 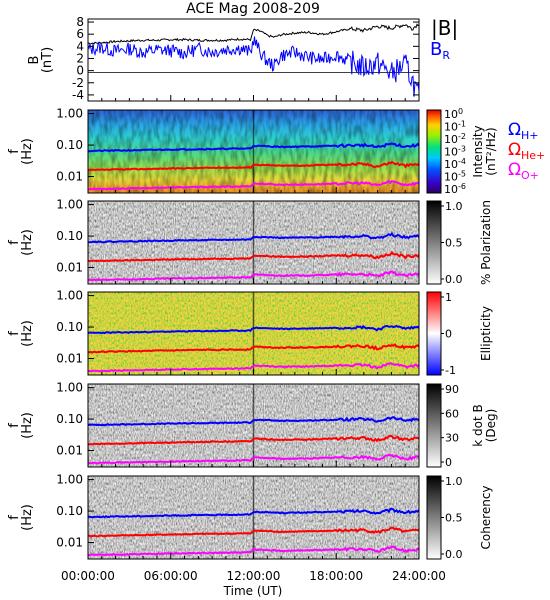 I want to click on field-ylabel-unit: (nT), so click(x=47, y=60).